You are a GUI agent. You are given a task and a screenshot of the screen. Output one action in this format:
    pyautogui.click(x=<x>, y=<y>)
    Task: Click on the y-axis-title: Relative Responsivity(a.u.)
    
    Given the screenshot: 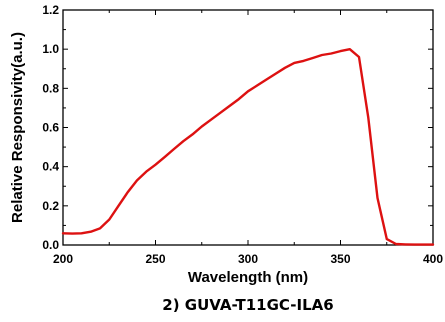 What is the action you would take?
    pyautogui.click(x=17, y=127)
    